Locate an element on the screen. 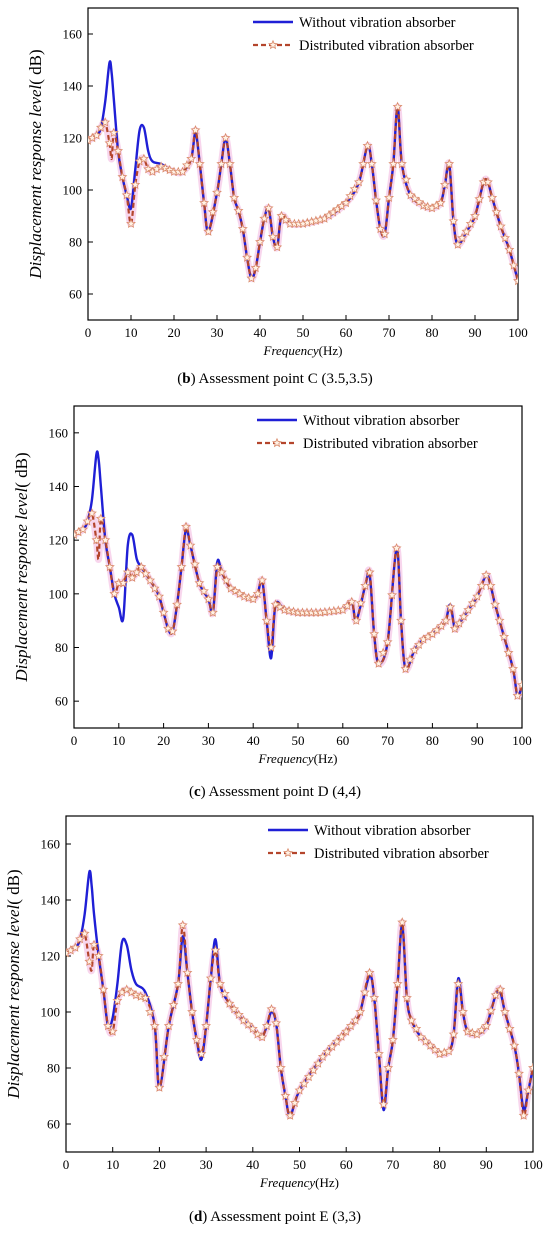 Image resolution: width=550 pixels, height=1237 pixels. legend-without-label: Without vibration absorber is located at coordinates (392, 831).